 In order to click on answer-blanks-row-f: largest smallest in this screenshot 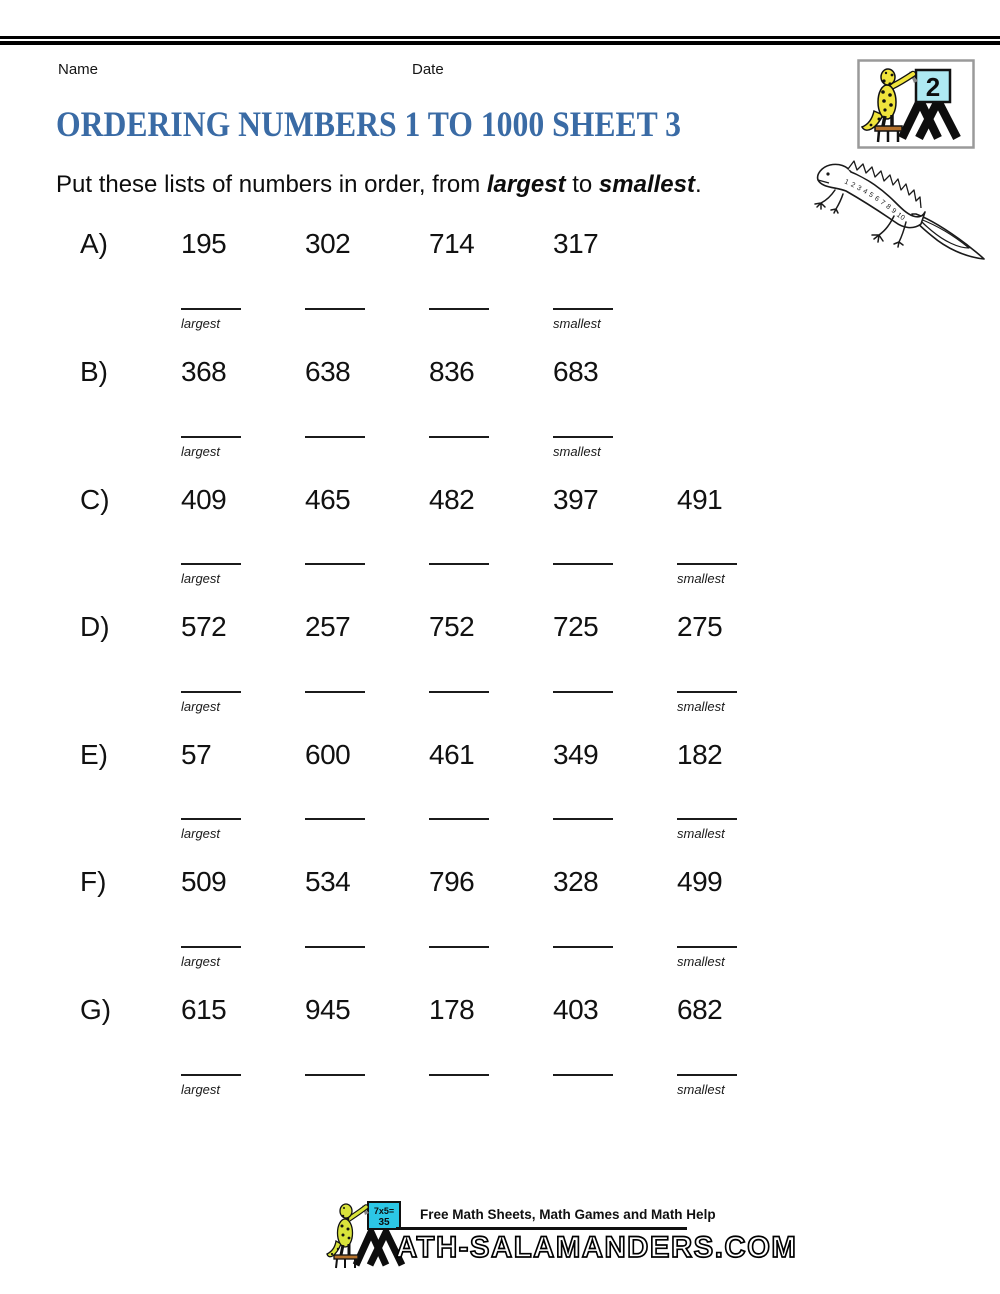, I will do `click(500, 966)`.